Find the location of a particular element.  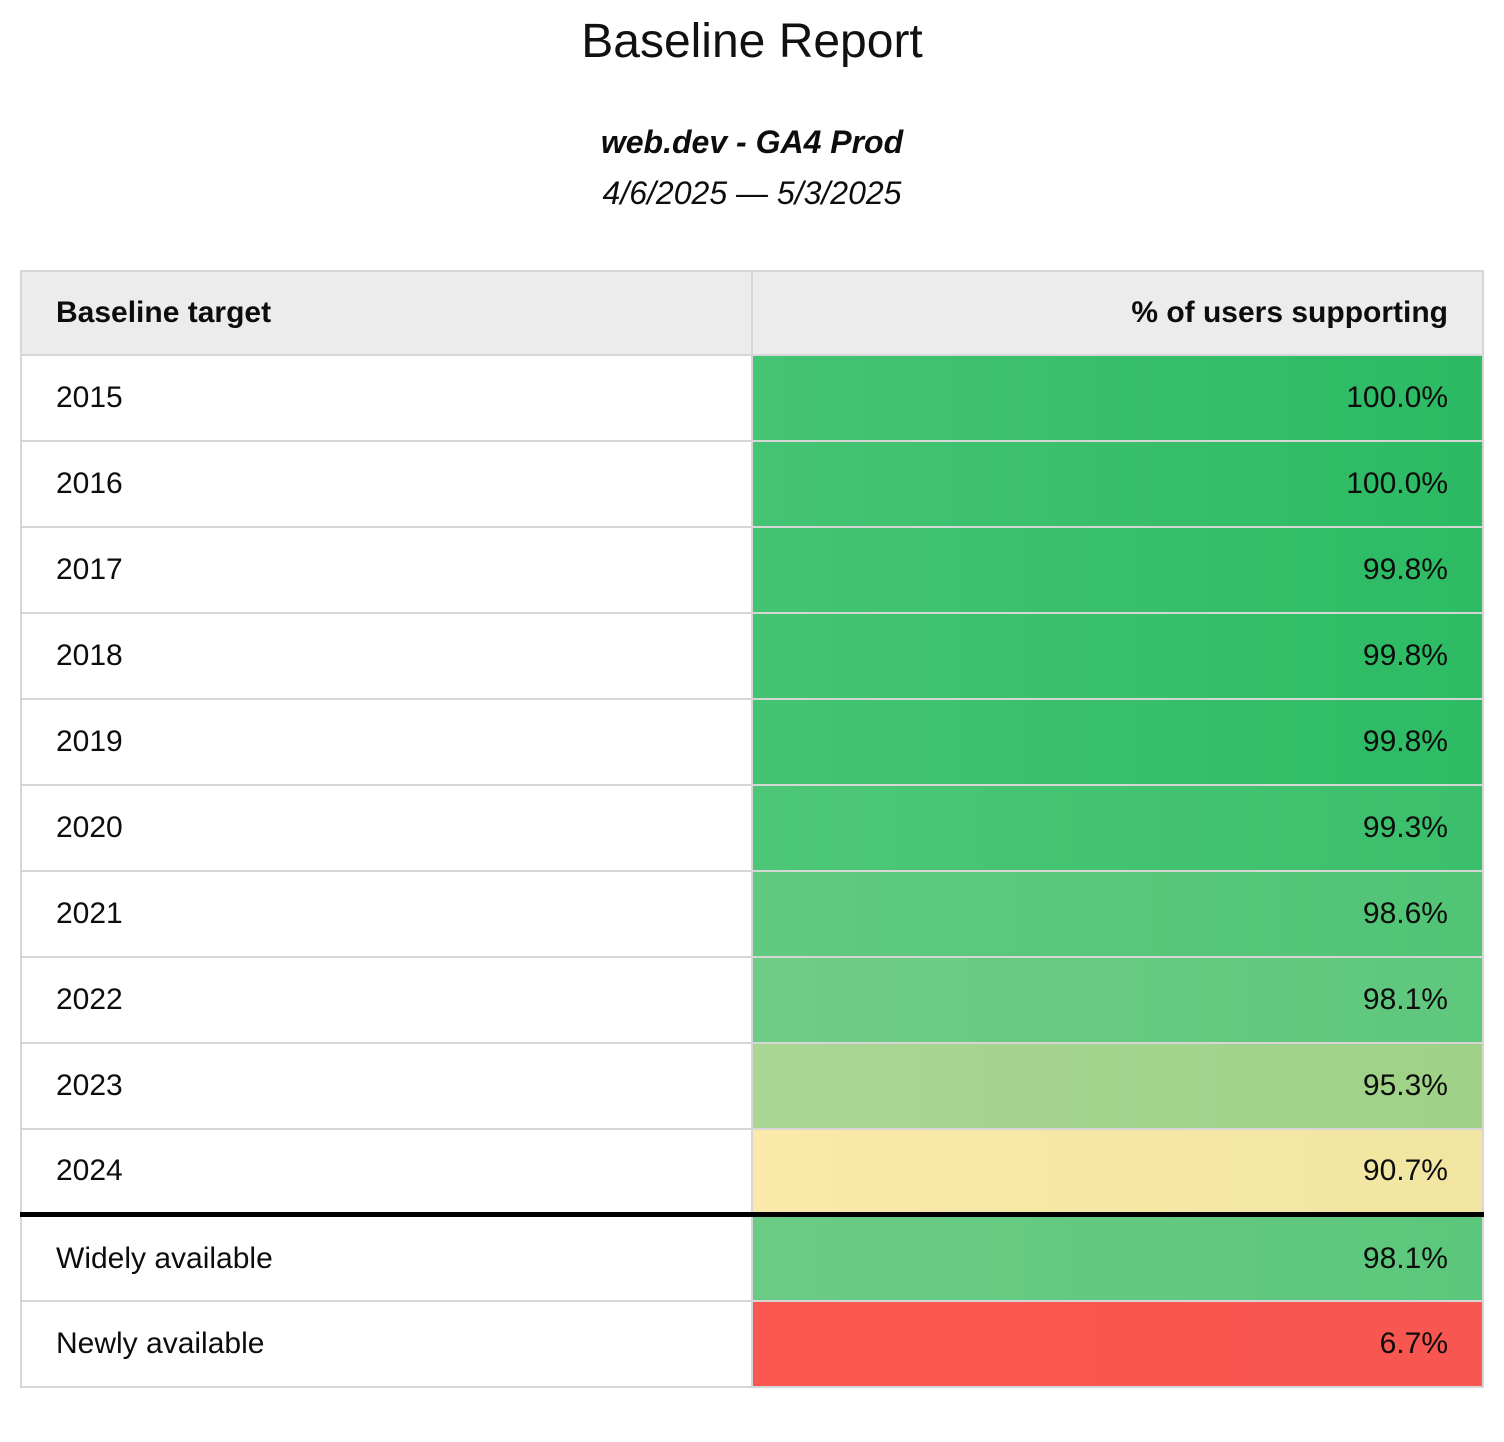

table-row: 2024 90.7% is located at coordinates (752, 1172).